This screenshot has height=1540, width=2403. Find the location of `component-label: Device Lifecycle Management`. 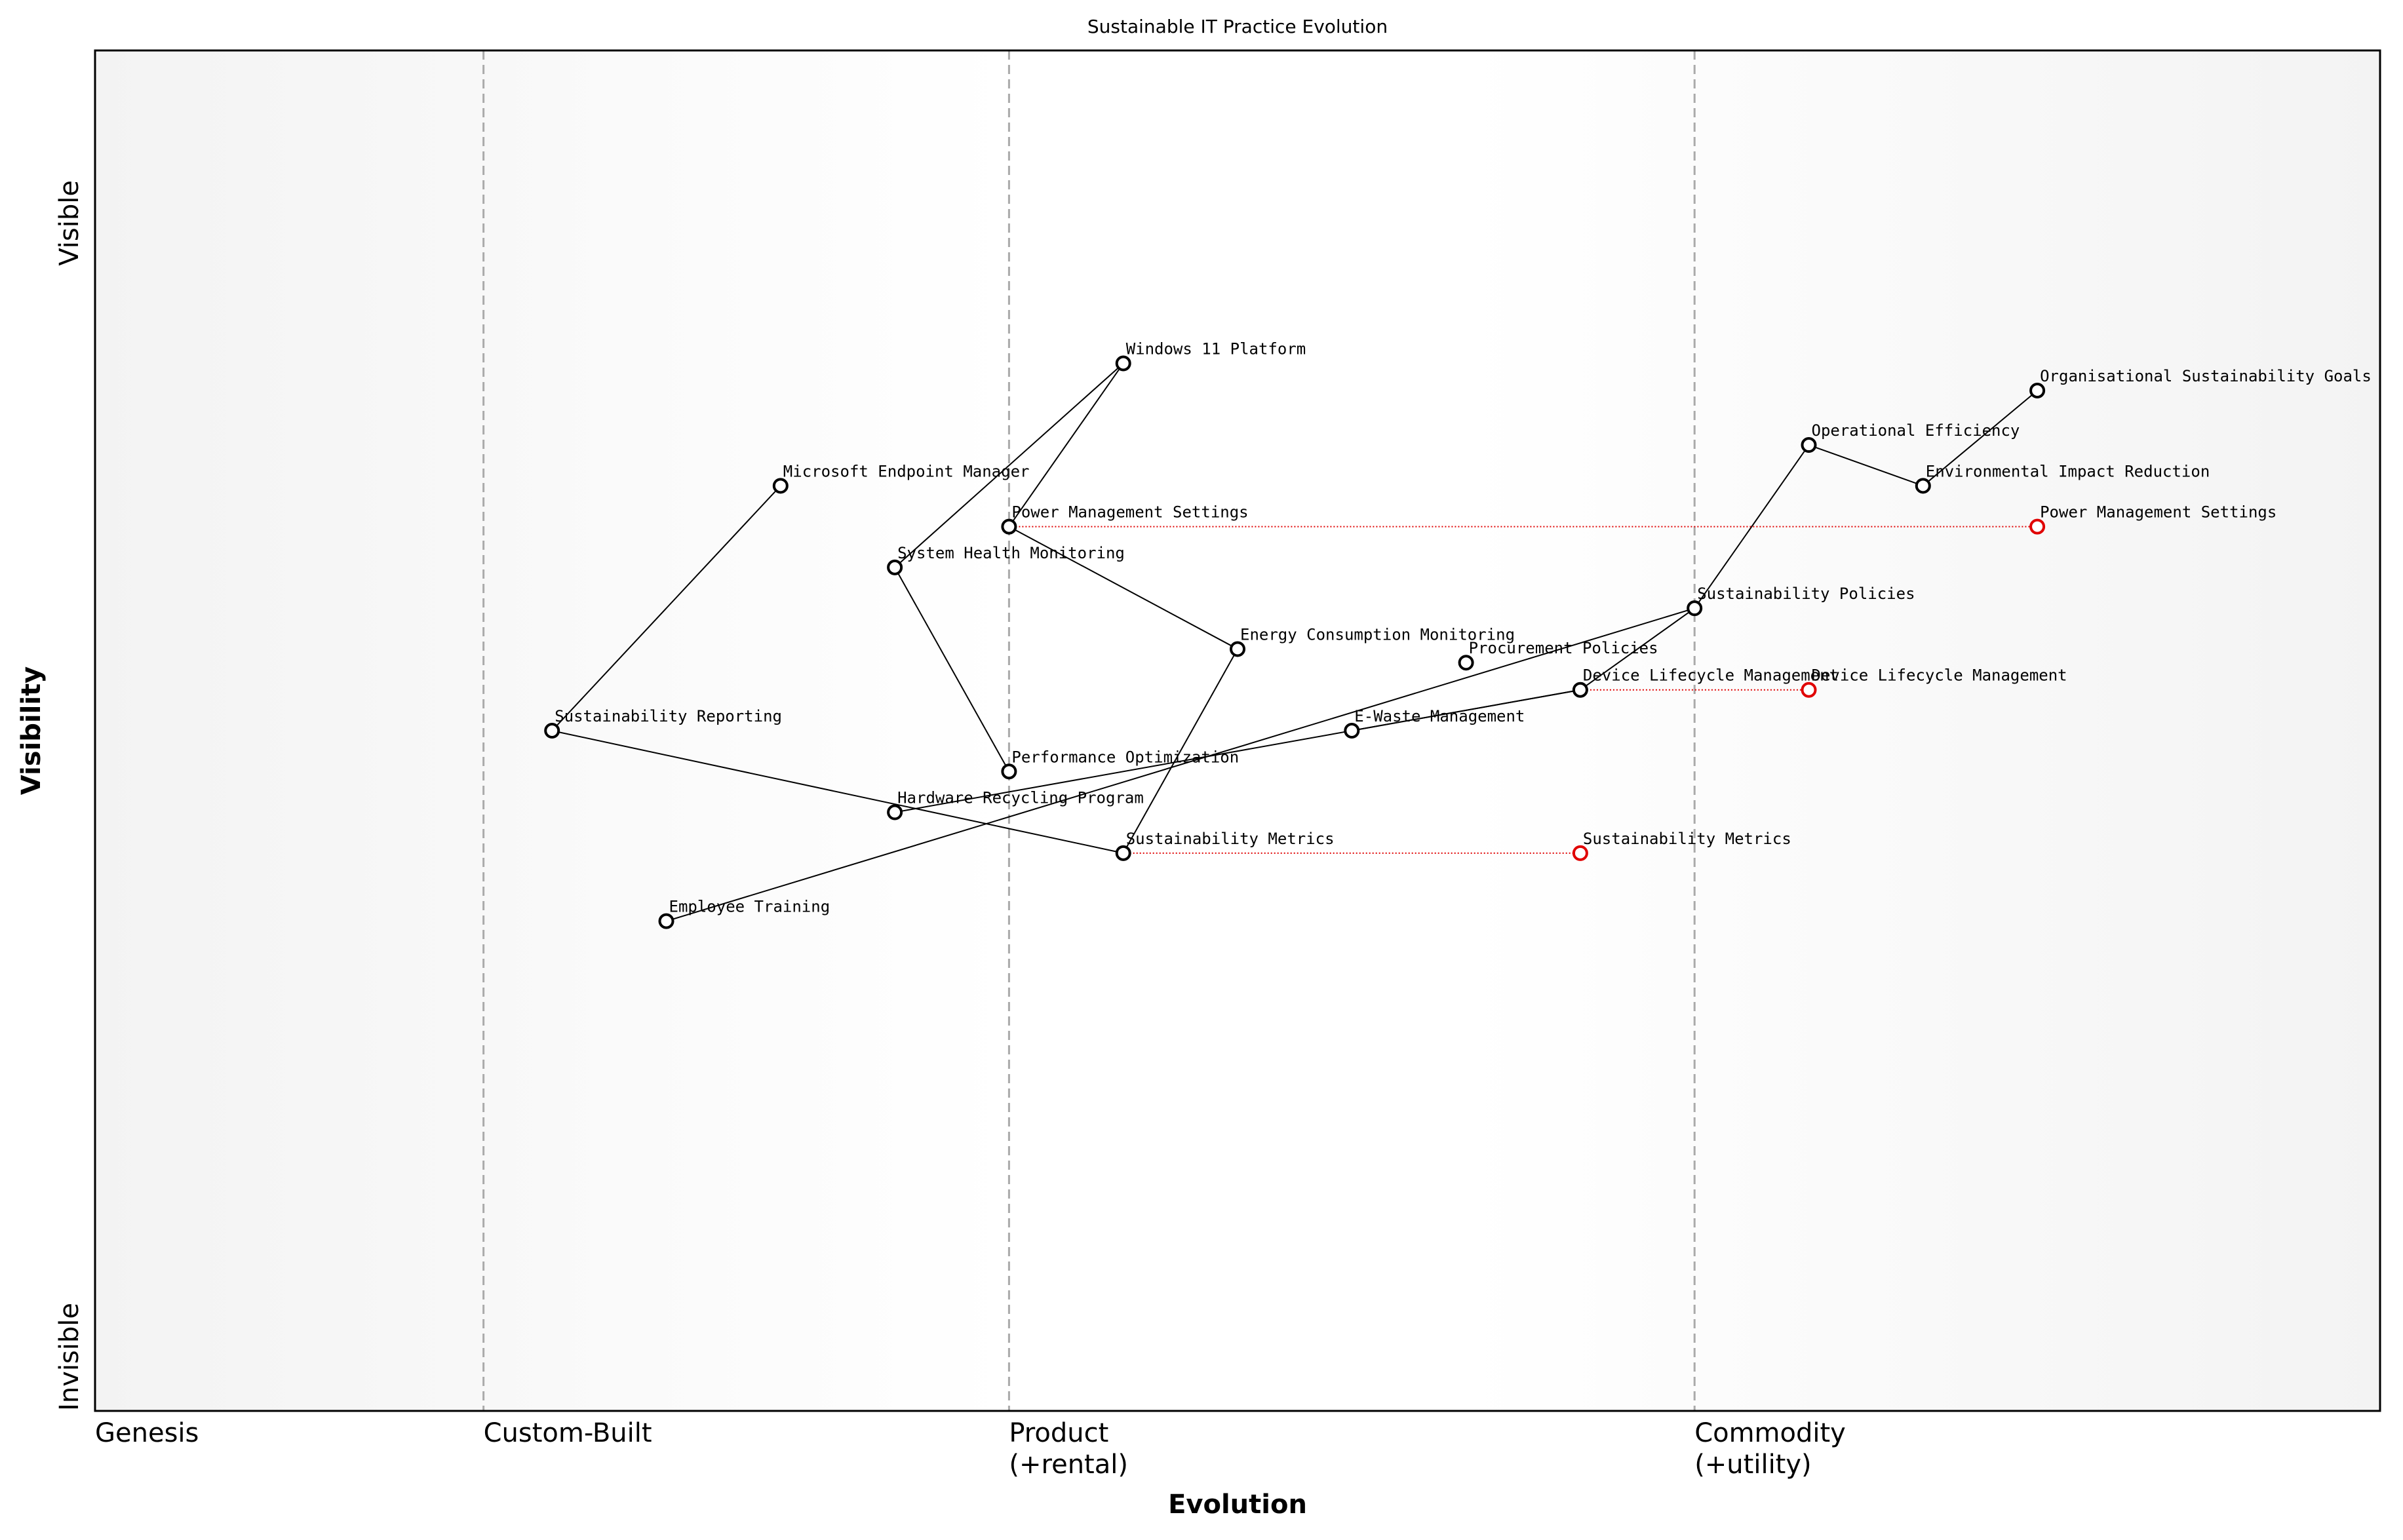

component-label: Device Lifecycle Management is located at coordinates (1711, 675).